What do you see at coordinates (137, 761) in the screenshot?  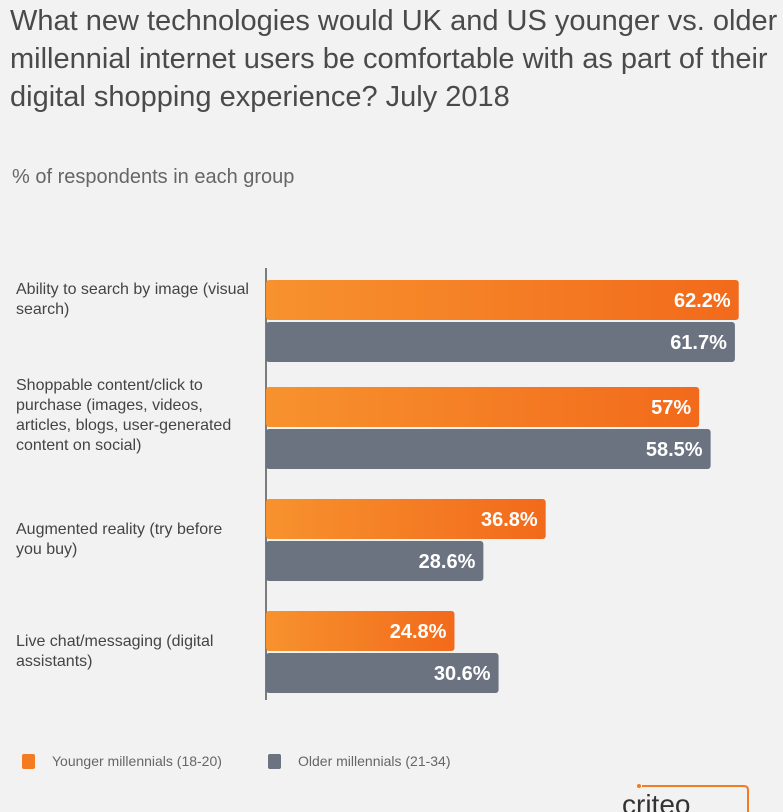 I see `legend-label-younger: Younger millennials (18-20)` at bounding box center [137, 761].